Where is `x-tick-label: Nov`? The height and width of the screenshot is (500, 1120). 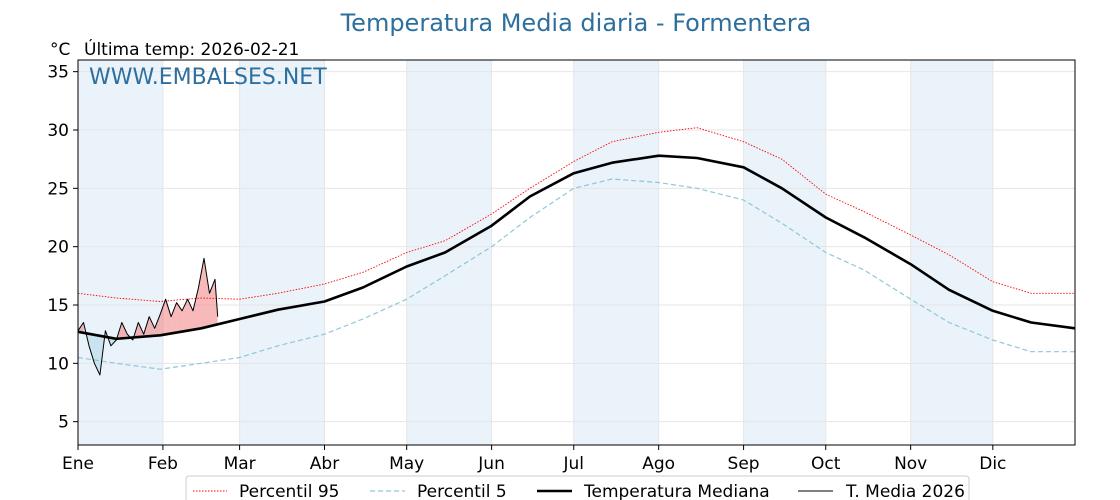
x-tick-label: Nov is located at coordinates (910, 464).